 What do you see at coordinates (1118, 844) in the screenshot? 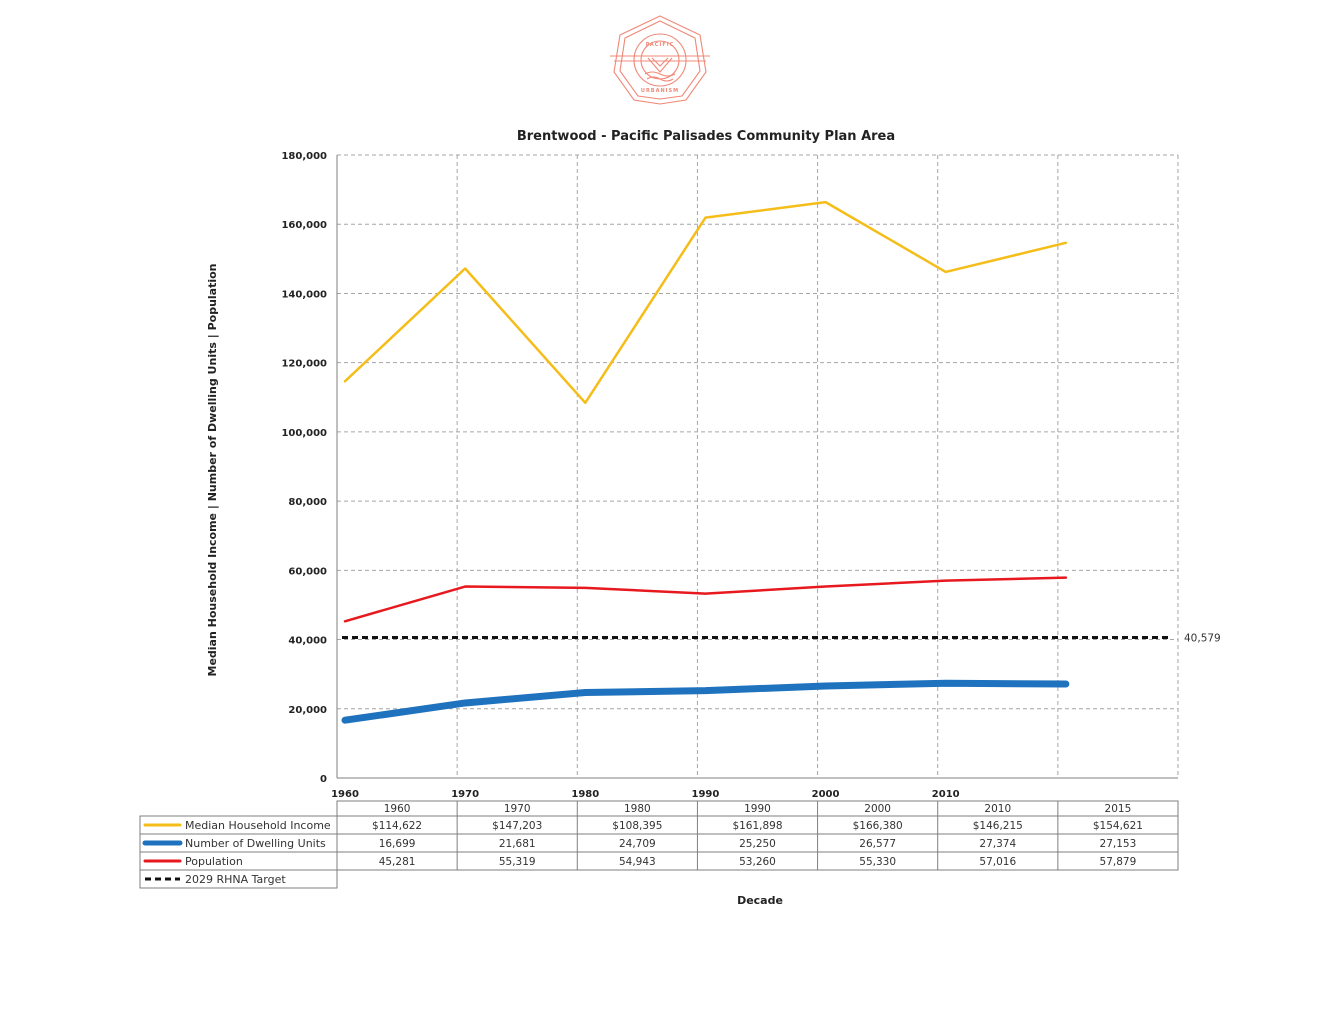
I see `table-cell: 27,153` at bounding box center [1118, 844].